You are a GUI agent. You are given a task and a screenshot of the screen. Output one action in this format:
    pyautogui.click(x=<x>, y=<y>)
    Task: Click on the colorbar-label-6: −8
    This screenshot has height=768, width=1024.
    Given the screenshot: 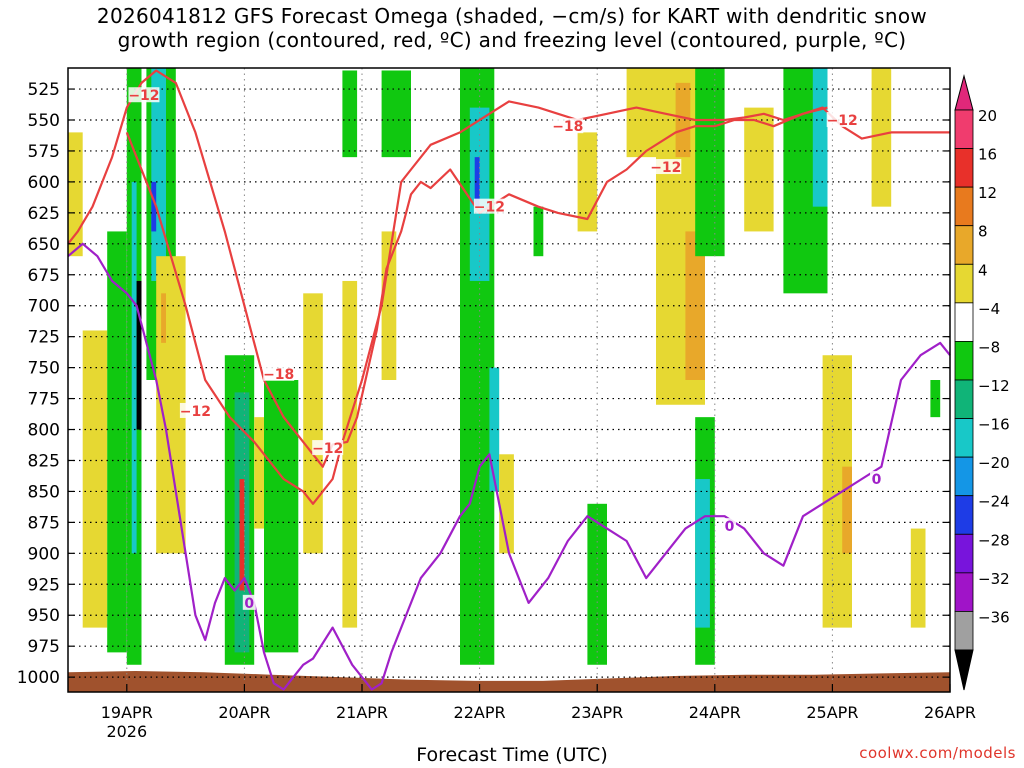 What is the action you would take?
    pyautogui.click(x=989, y=347)
    